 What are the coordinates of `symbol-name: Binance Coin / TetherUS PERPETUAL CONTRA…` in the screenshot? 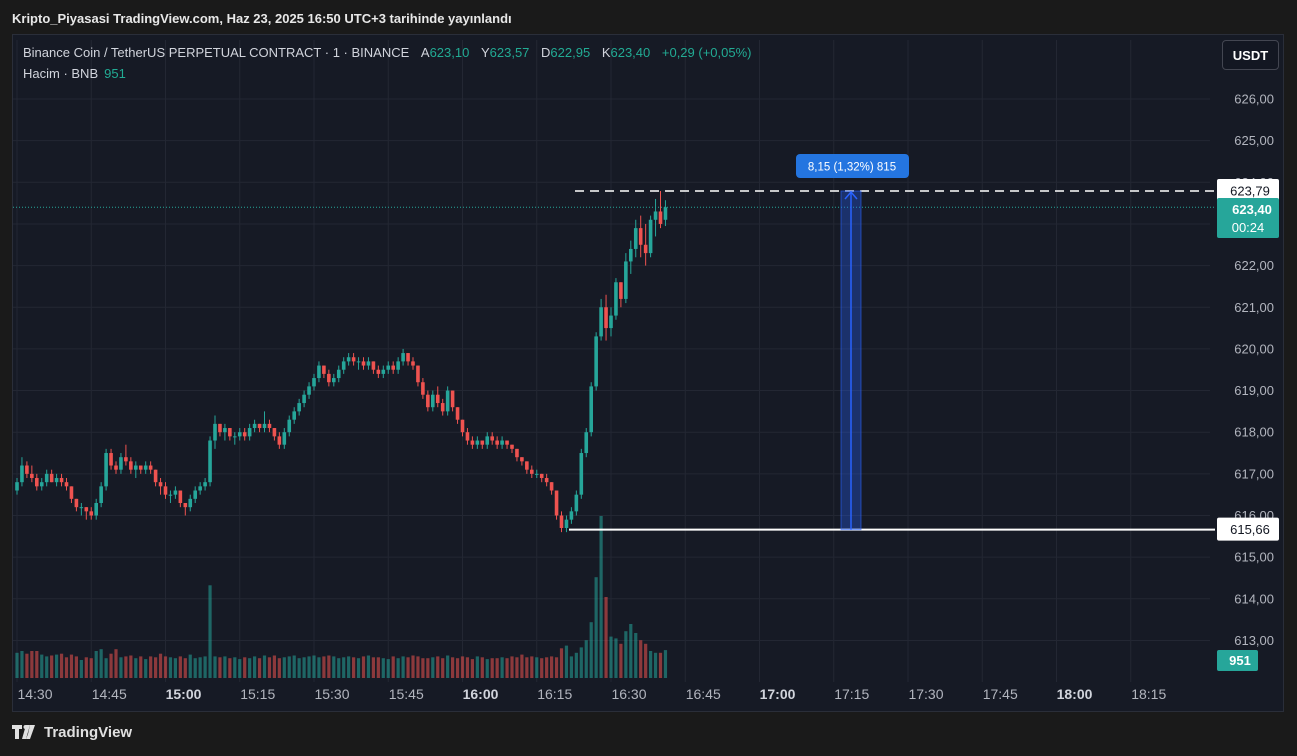 It's located at (216, 52).